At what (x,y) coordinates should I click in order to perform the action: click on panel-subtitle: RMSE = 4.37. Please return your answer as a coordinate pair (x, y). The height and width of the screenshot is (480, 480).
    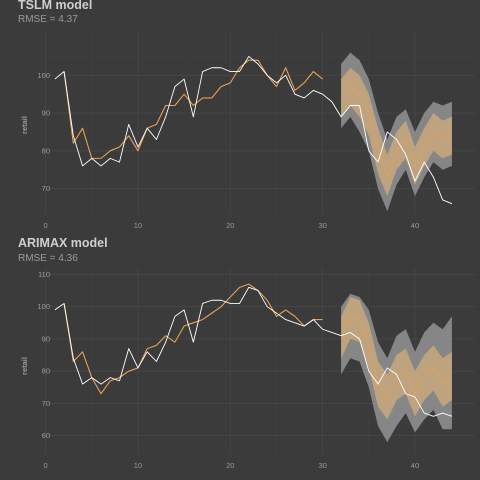
    Looking at the image, I should click on (48, 19).